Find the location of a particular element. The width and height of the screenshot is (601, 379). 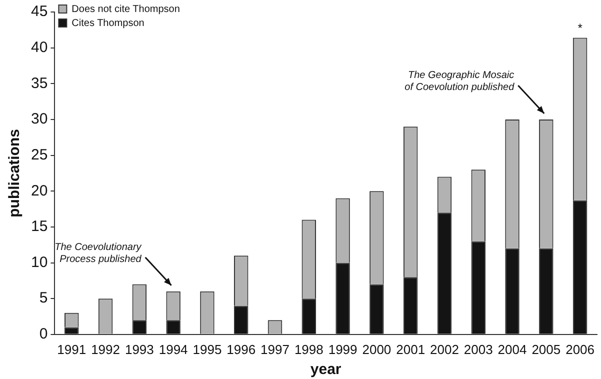

x-tick-label: 1993 is located at coordinates (139, 349).